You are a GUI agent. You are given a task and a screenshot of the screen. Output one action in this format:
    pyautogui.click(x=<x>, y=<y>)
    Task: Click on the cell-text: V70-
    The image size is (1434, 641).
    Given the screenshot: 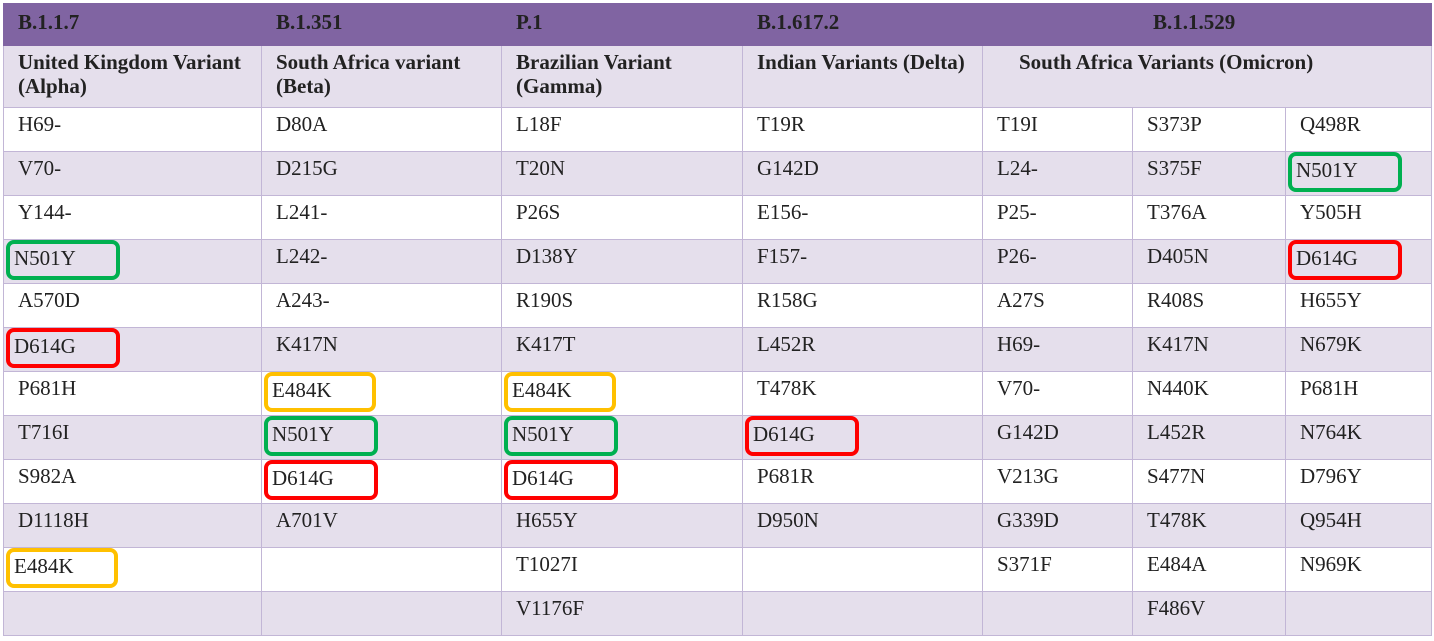 What is the action you would take?
    pyautogui.click(x=1019, y=388)
    